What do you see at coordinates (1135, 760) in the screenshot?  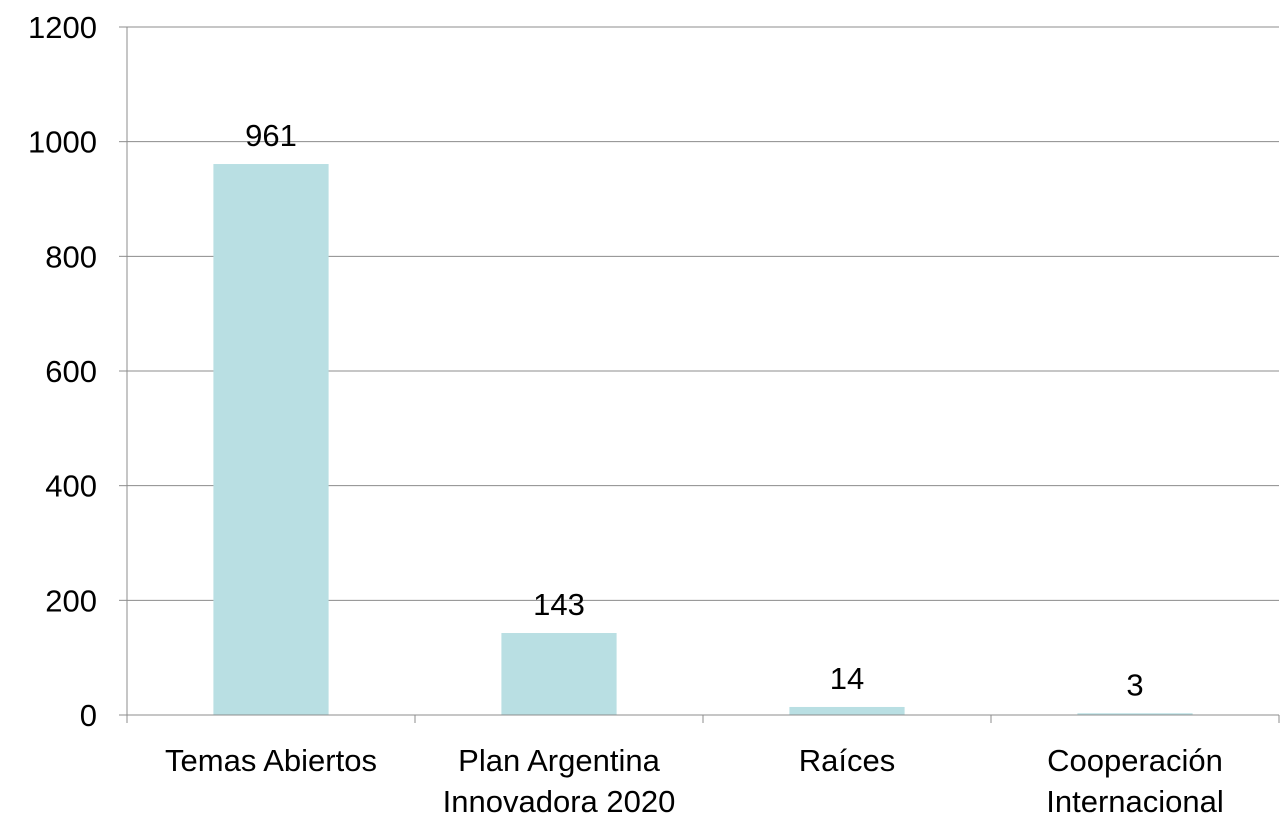 I see `x-tick-label: Cooperación` at bounding box center [1135, 760].